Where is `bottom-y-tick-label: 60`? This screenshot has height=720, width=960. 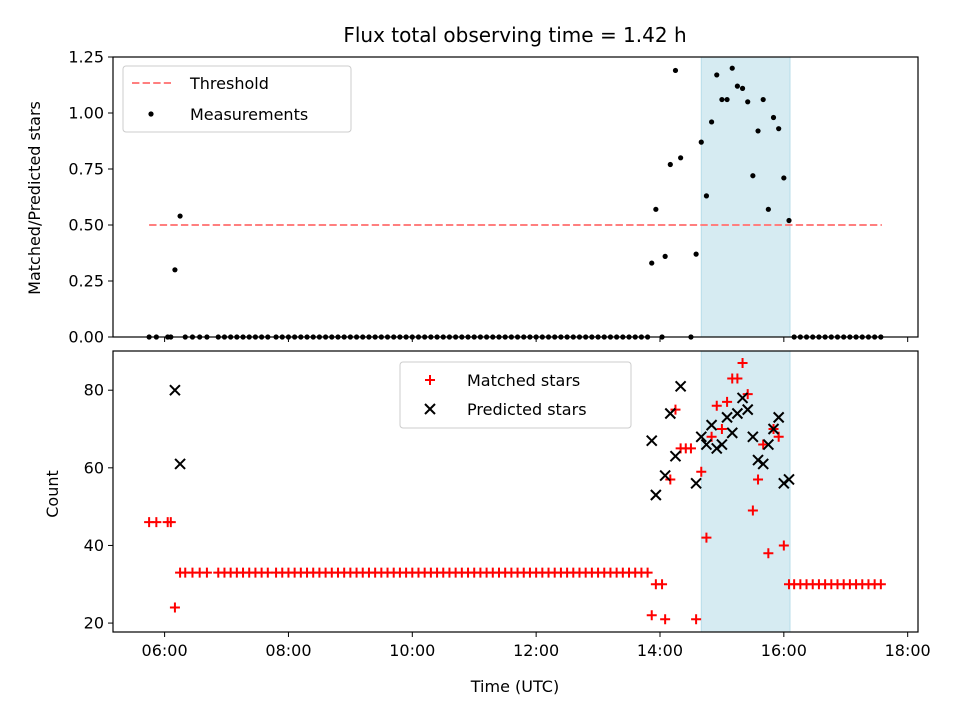 bottom-y-tick-label: 60 is located at coordinates (94, 467).